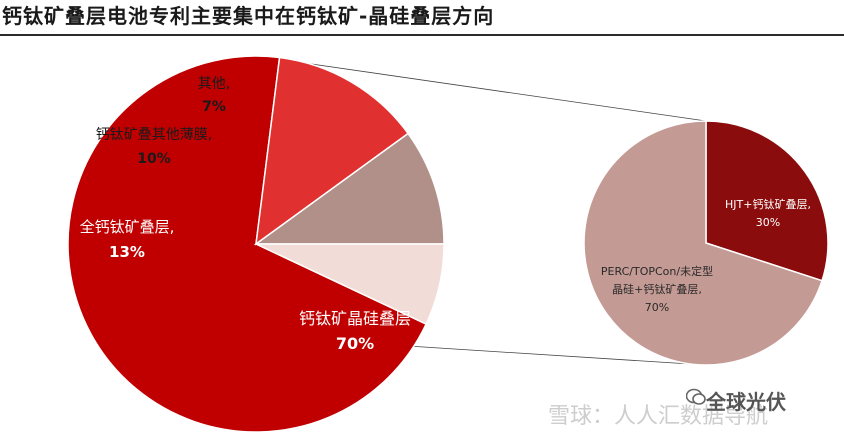 The height and width of the screenshot is (437, 844). What do you see at coordinates (657, 289) in the screenshot?
I see `secondary-slice-label-1b: 晶硅+钙钛矿叠层,` at bounding box center [657, 289].